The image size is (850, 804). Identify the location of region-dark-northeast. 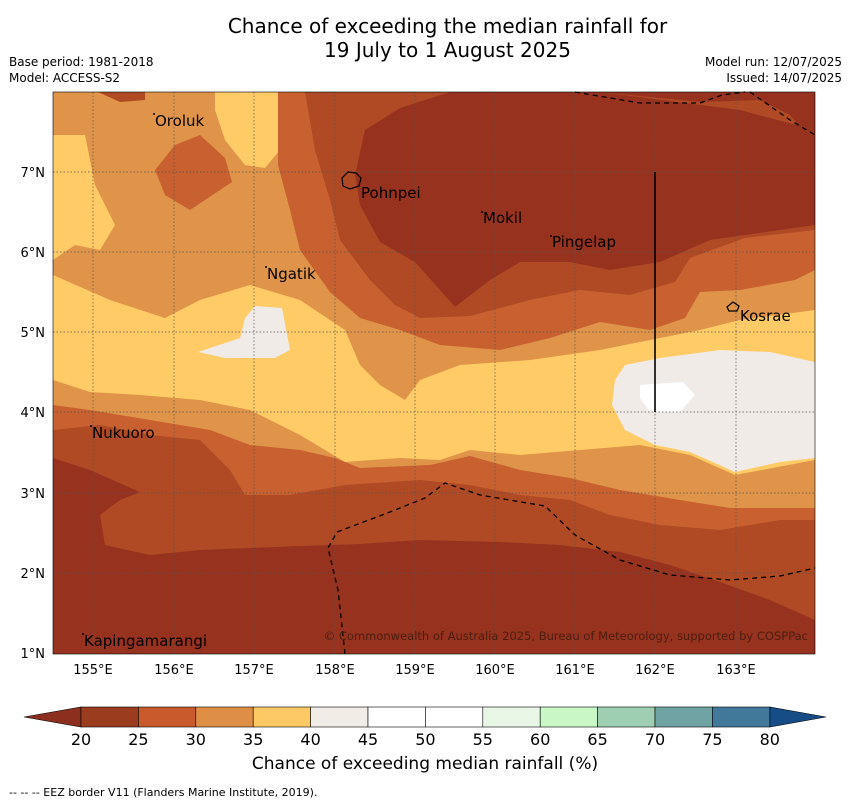
(585, 199).